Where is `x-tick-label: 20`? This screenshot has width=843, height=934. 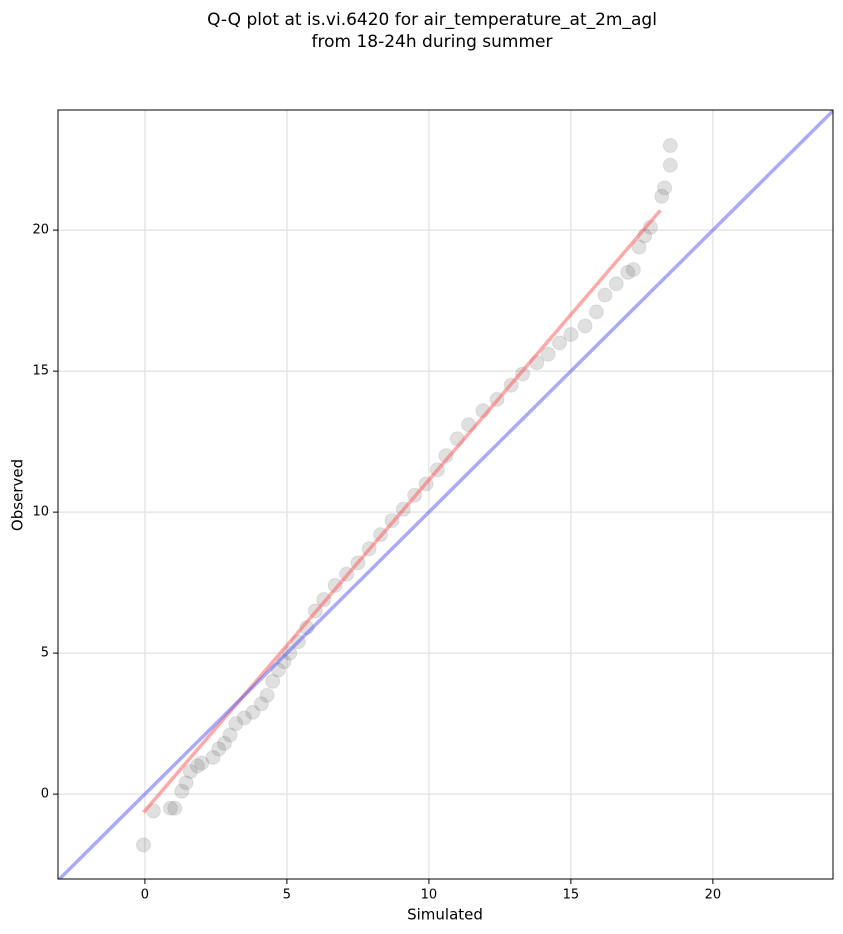
x-tick-label: 20 is located at coordinates (713, 895).